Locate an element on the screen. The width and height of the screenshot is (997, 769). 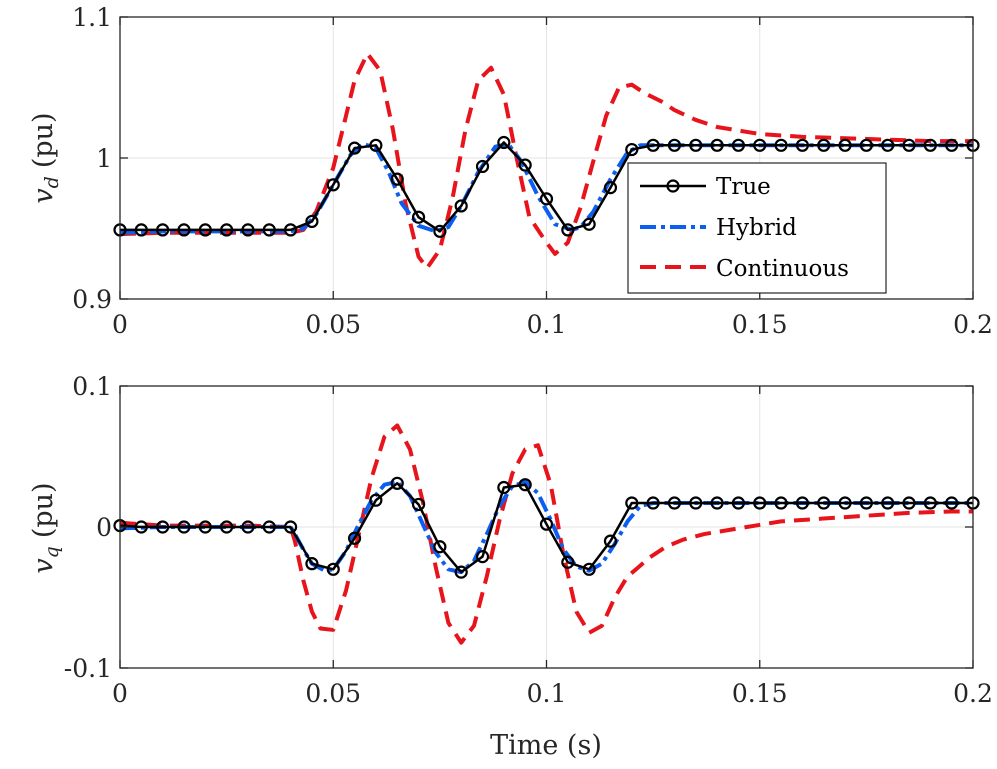
top-x-tick-label: 0.15 is located at coordinates (760, 324).